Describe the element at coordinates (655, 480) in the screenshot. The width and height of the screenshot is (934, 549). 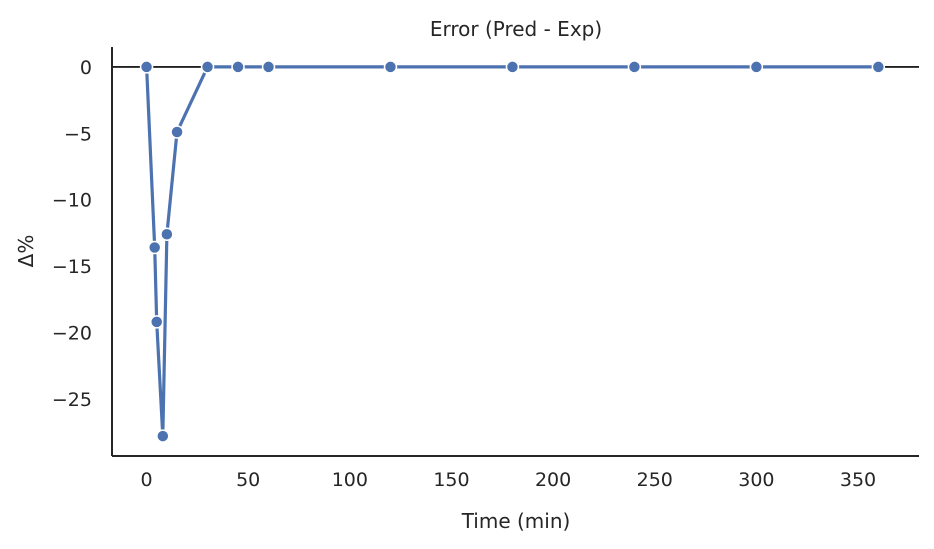
I see `x-tick-label: 250` at that location.